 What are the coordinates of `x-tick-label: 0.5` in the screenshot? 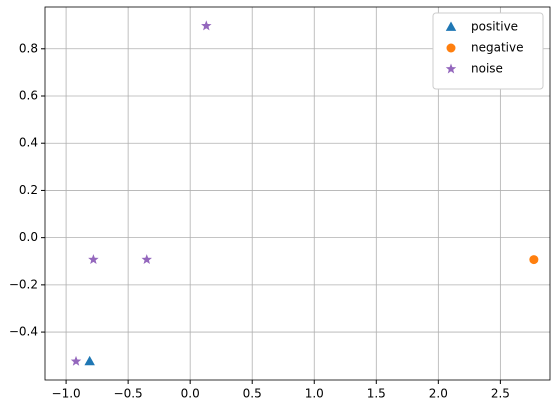 It's located at (252, 394).